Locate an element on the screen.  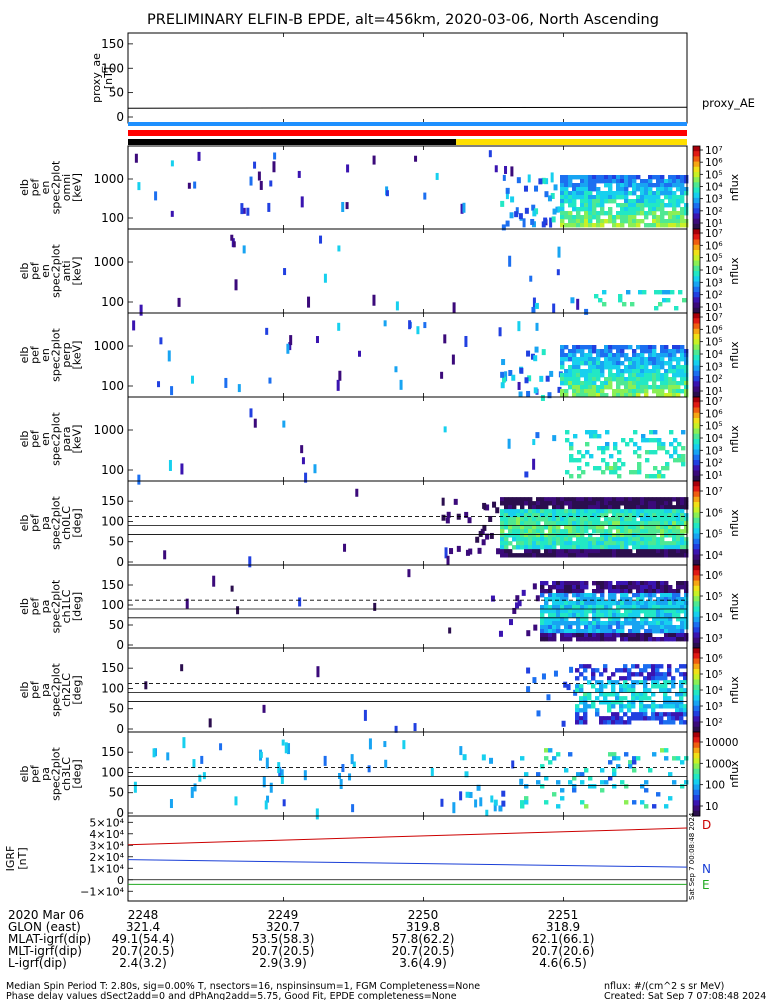
pa-panel-1-ylabel-line: ch0LC is located at coordinates (66, 523).